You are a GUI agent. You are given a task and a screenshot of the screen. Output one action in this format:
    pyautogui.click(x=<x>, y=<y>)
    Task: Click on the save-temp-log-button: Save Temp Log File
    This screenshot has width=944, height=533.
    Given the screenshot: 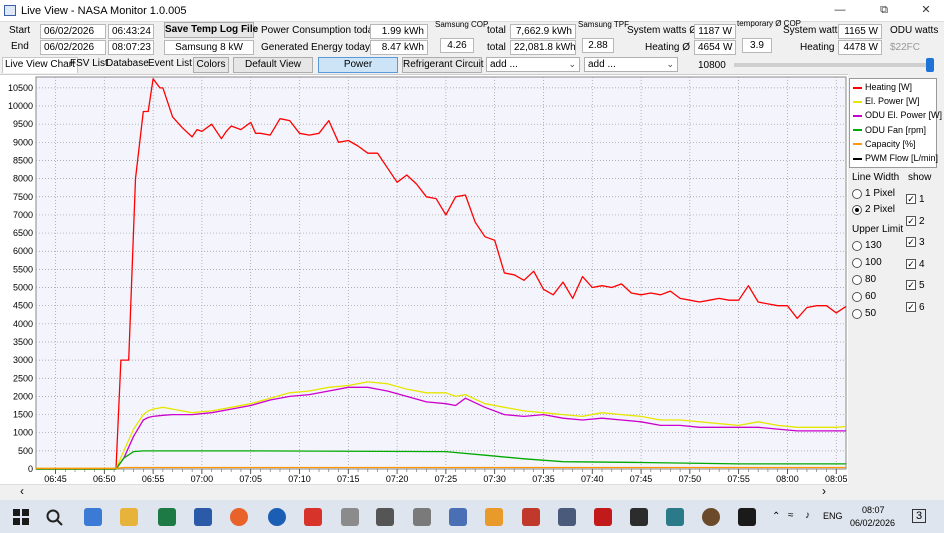 What is the action you would take?
    pyautogui.click(x=211, y=30)
    